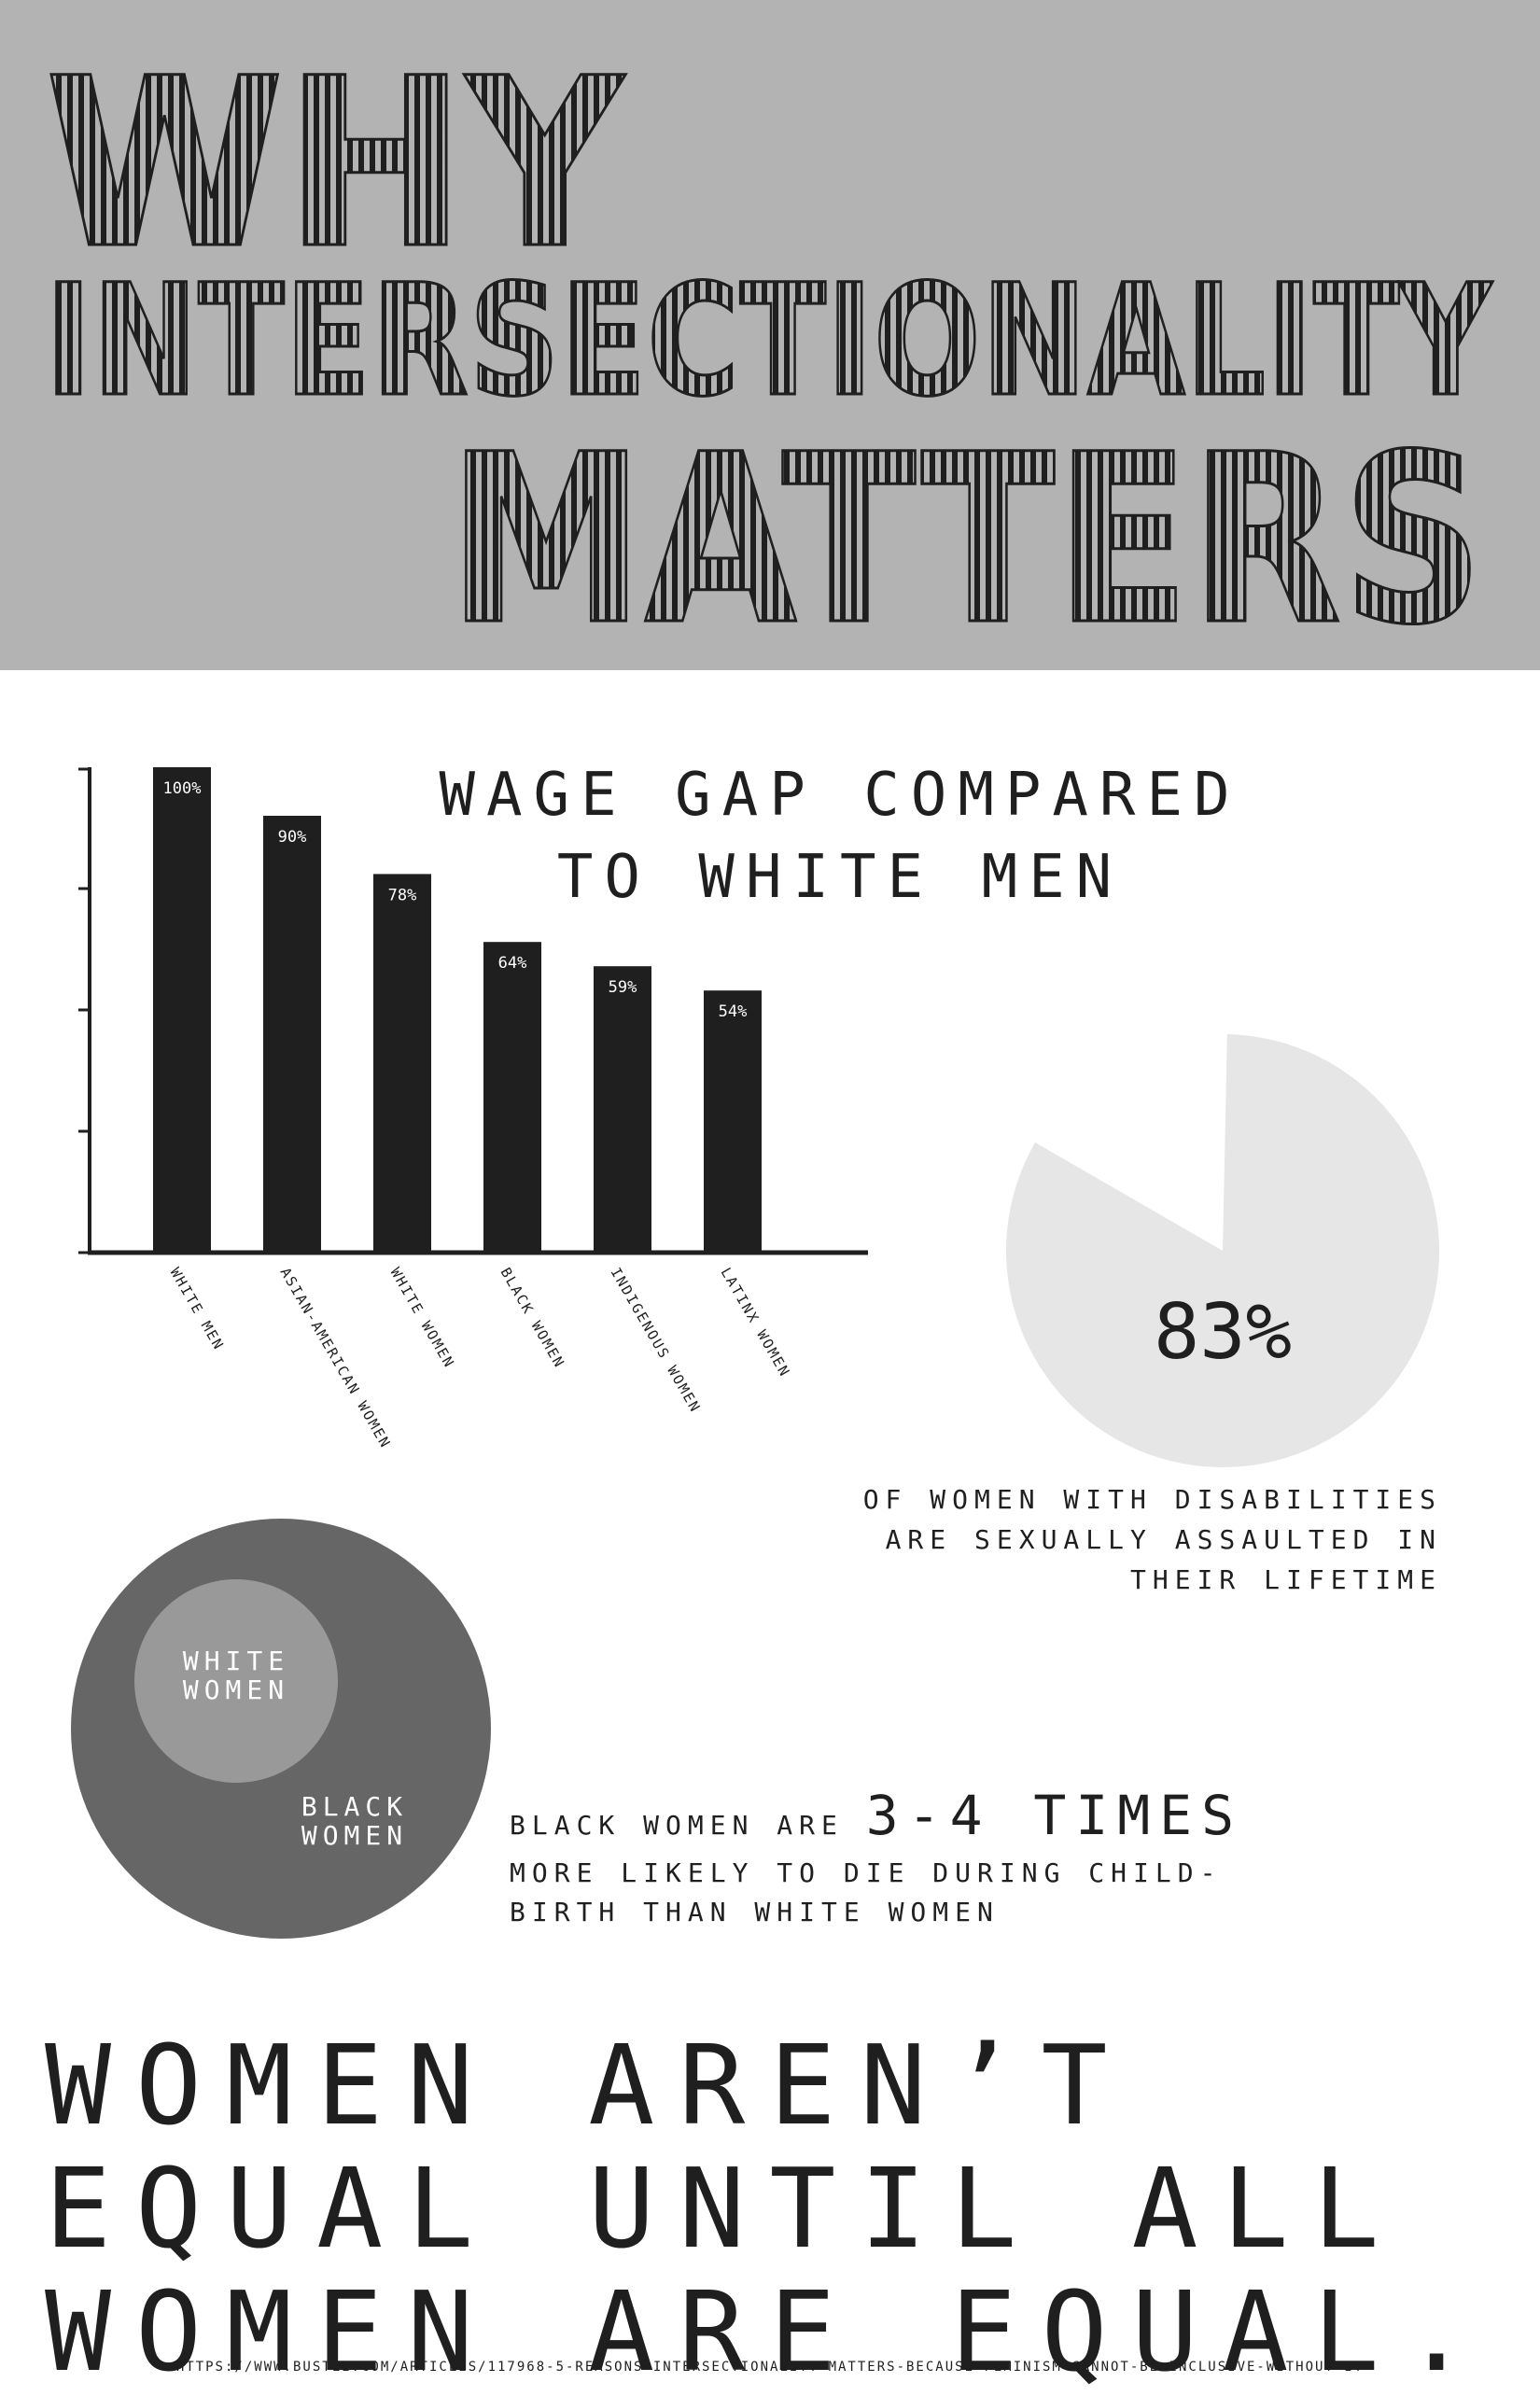  Describe the element at coordinates (512, 1097) in the screenshot. I see `bar-black-women` at that location.